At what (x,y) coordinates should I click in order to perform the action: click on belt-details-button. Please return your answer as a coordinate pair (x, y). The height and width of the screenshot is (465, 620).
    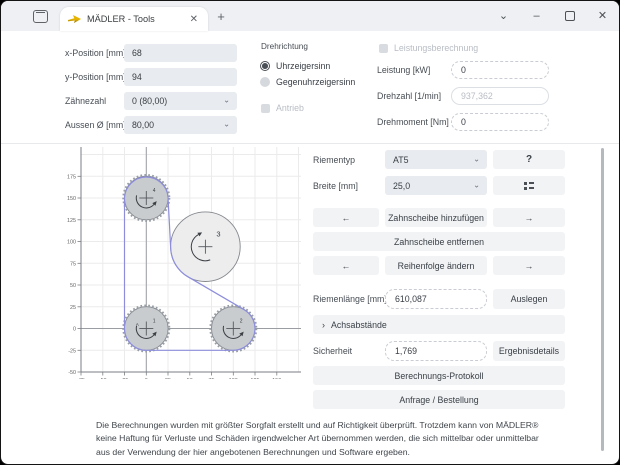
    Looking at the image, I should click on (529, 185).